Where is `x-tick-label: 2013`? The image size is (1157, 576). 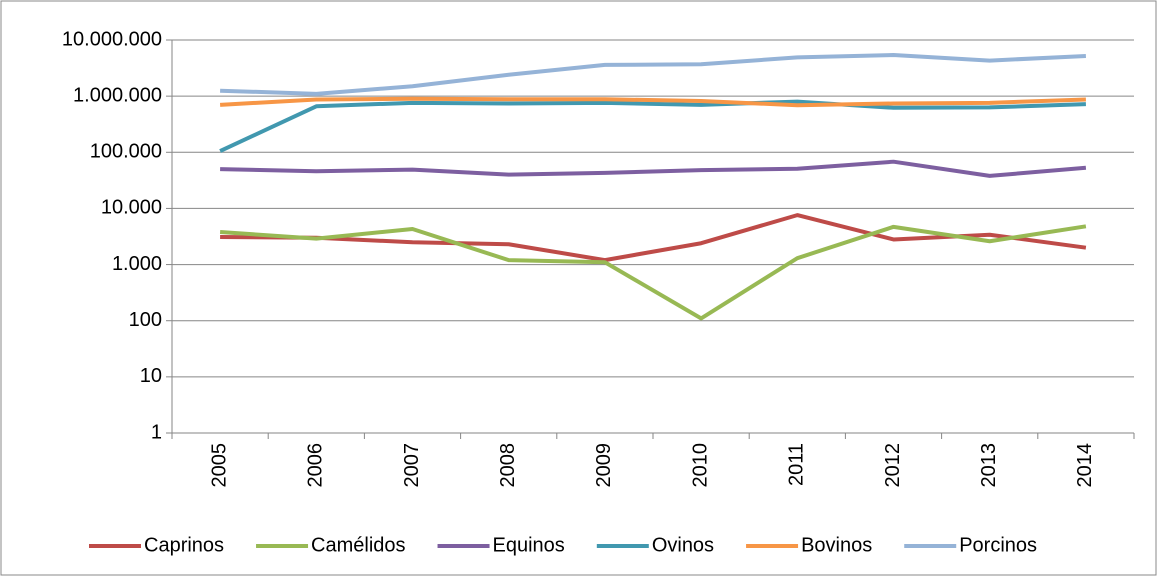 x-tick-label: 2013 is located at coordinates (989, 465).